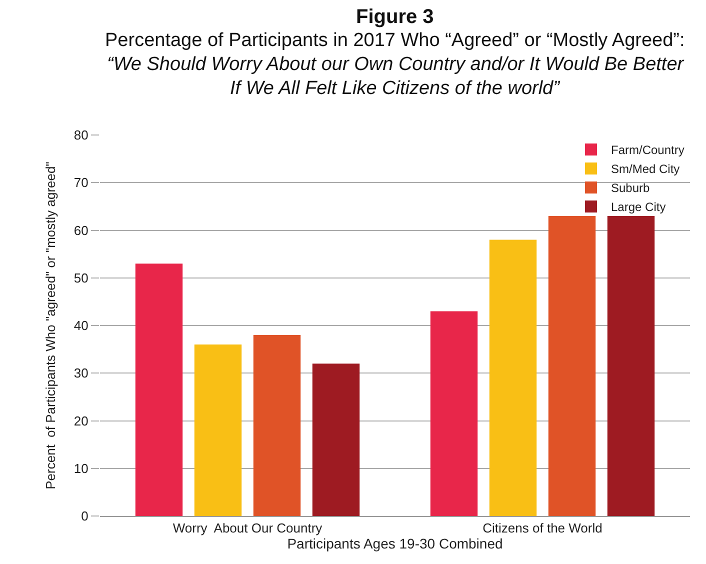 The width and height of the screenshot is (706, 564). I want to click on y-axis-title: Percent of Participants Who "agreed" or "mostly agreed", so click(50, 325).